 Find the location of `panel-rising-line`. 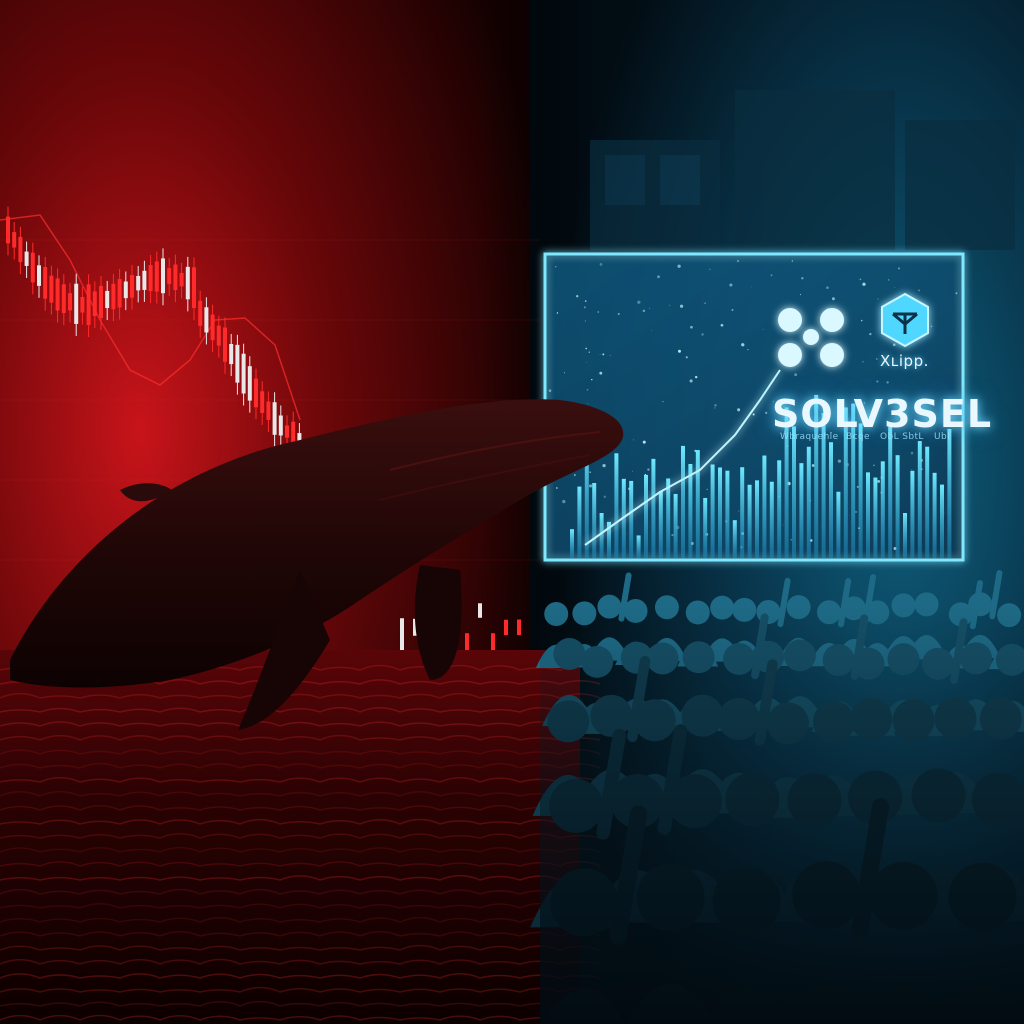

panel-rising-line is located at coordinates (682, 457).